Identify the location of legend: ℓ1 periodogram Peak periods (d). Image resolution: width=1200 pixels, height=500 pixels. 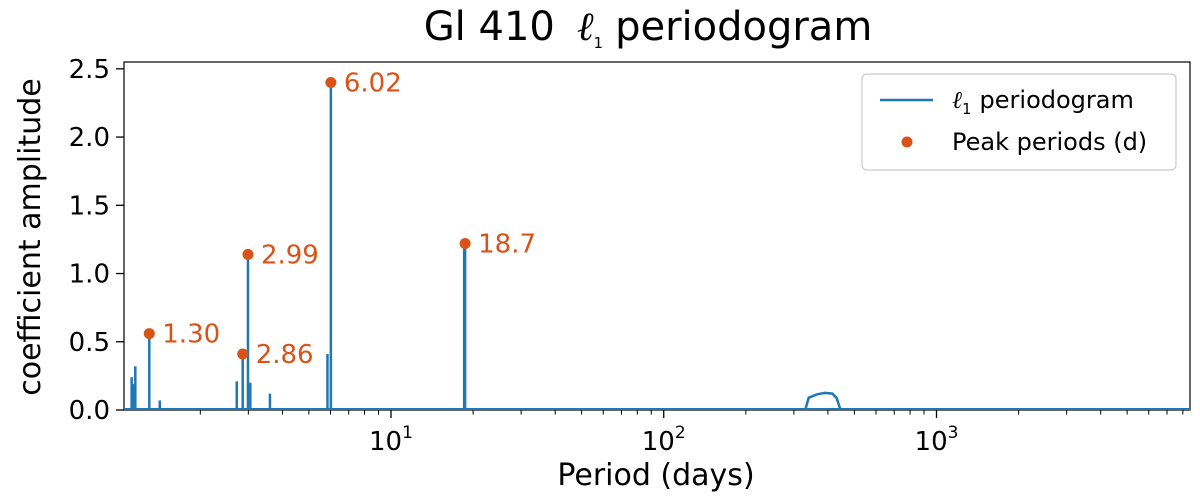
(1019, 122).